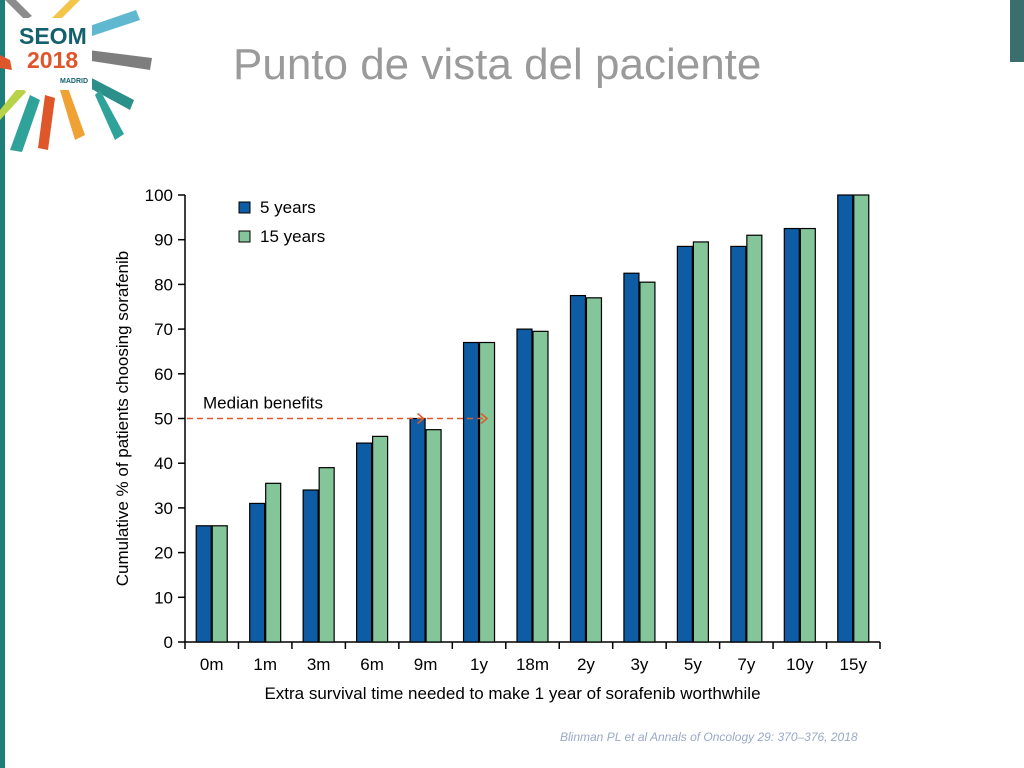  I want to click on bar-15-years-15y, so click(861, 418).